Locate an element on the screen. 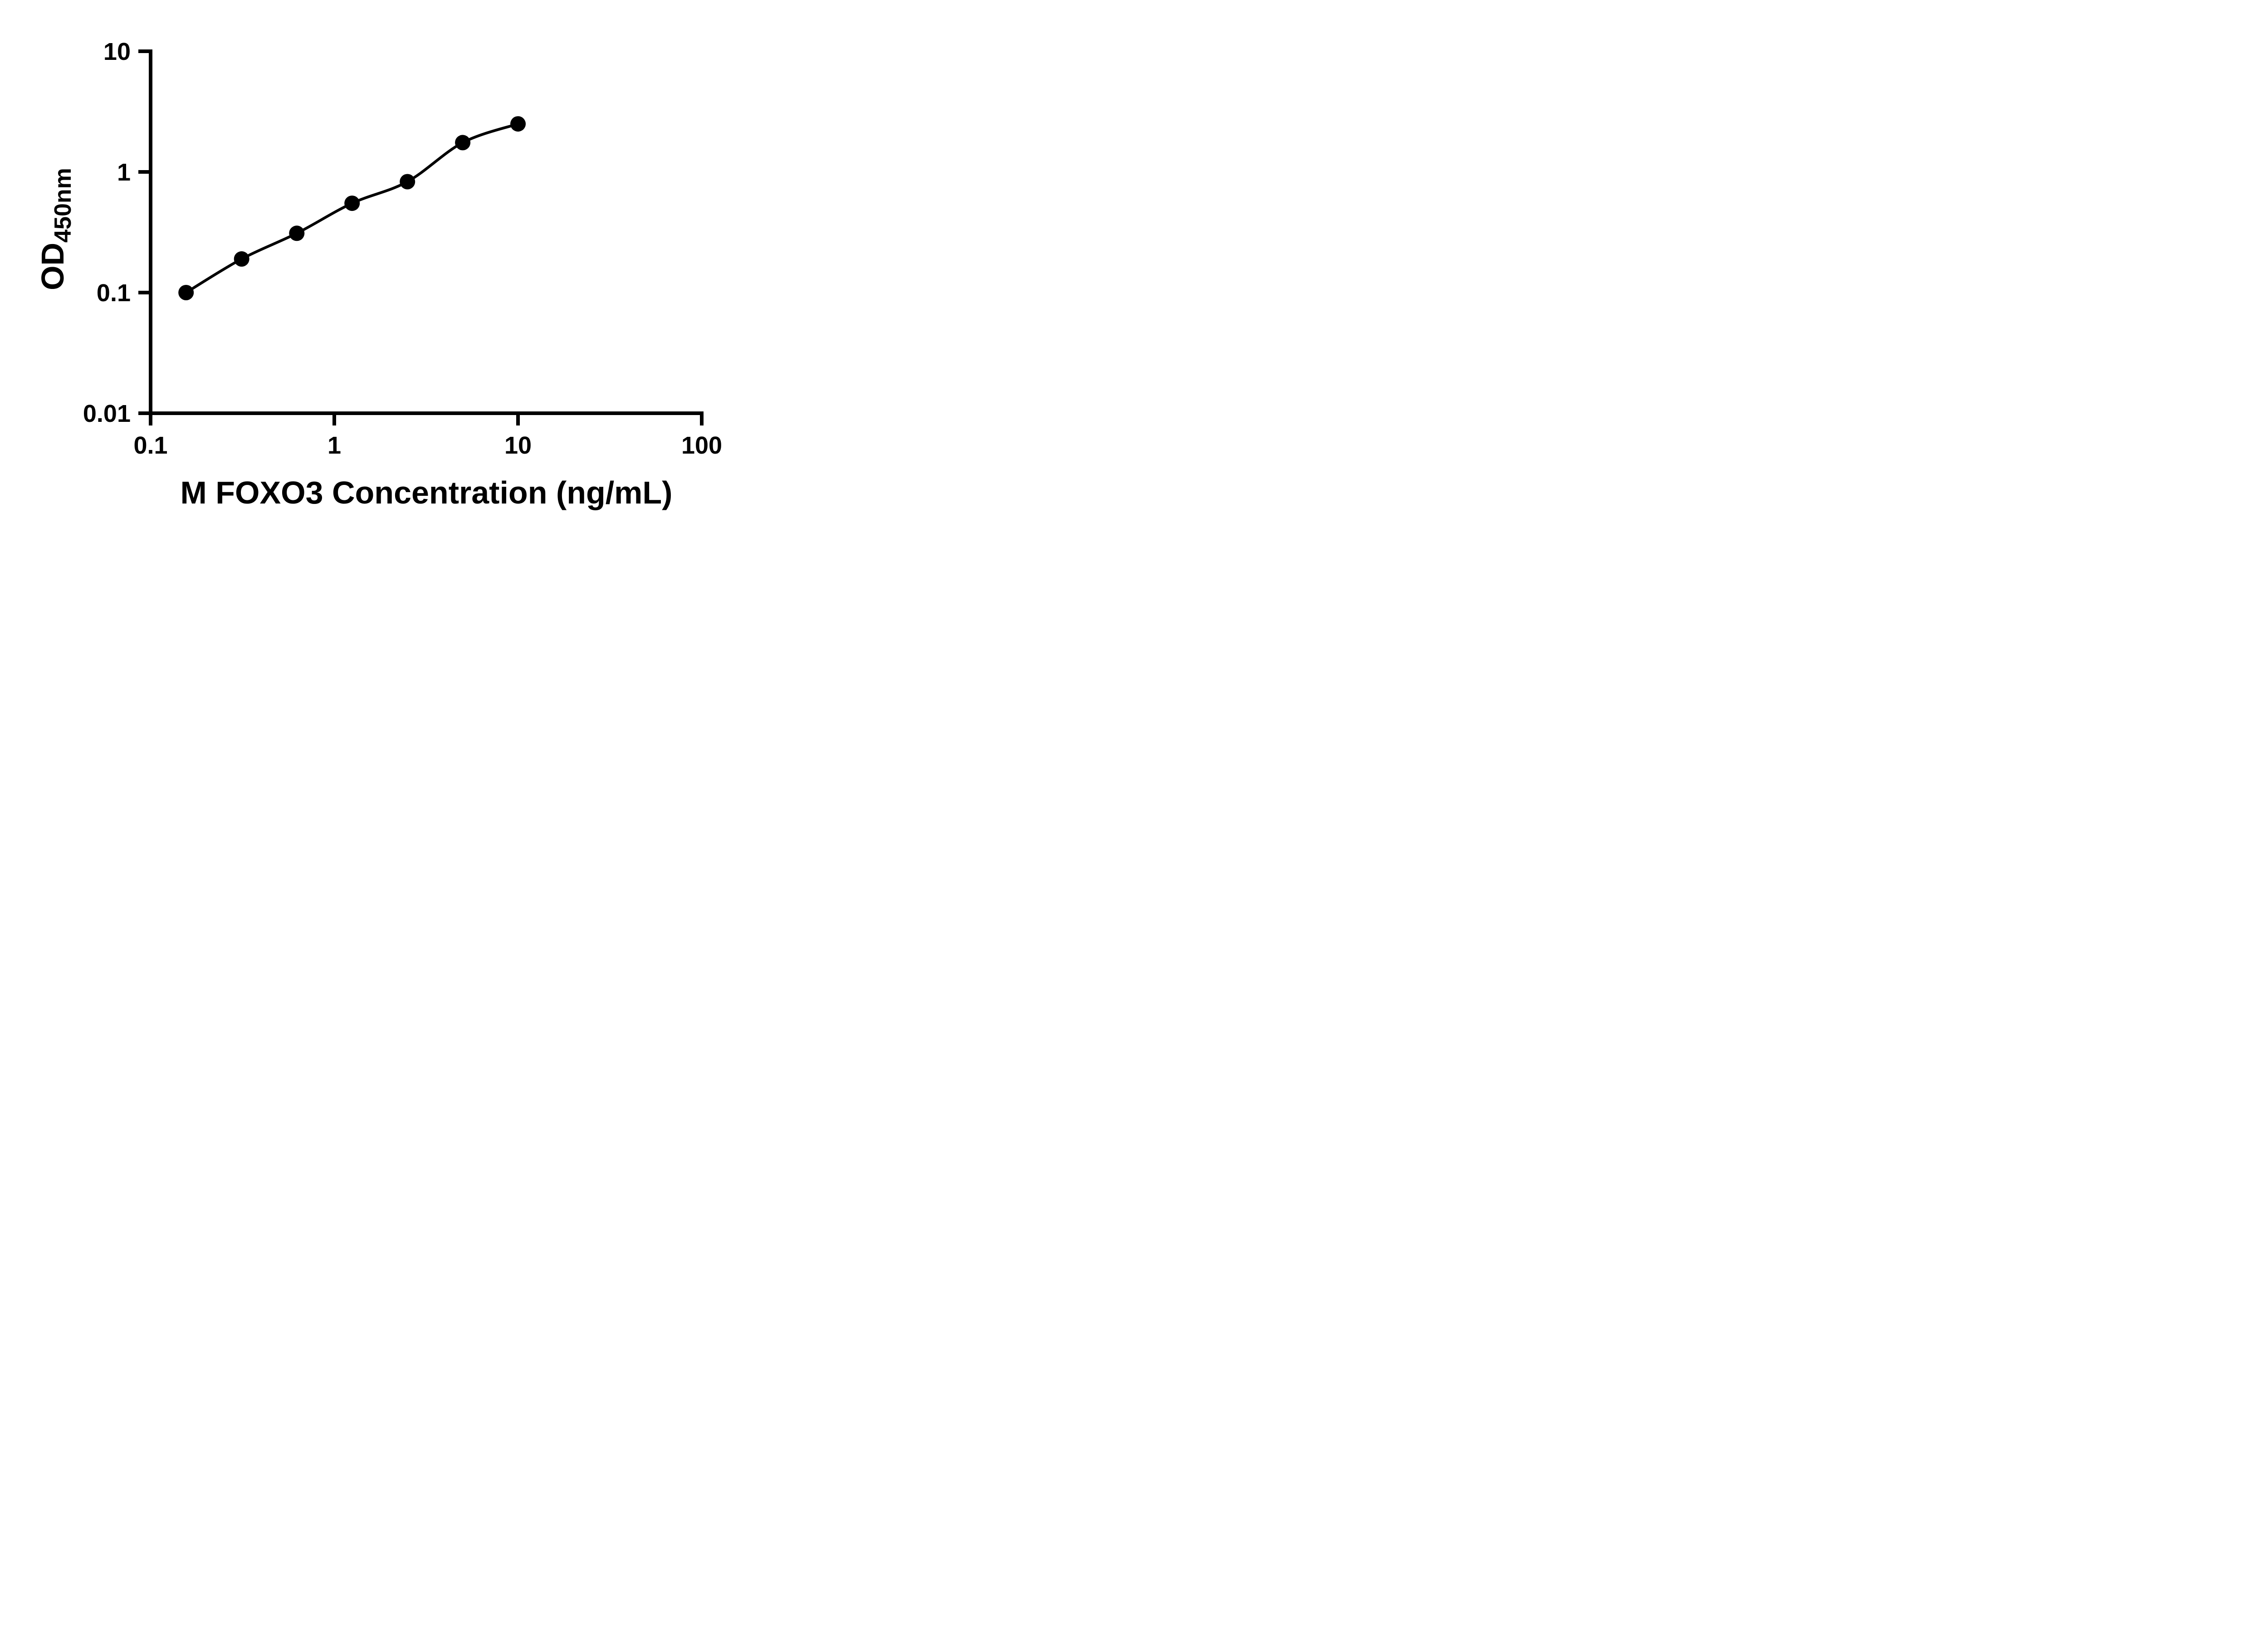 The width and height of the screenshot is (2268, 1633). y-tick-label: 0.1 is located at coordinates (114, 293).